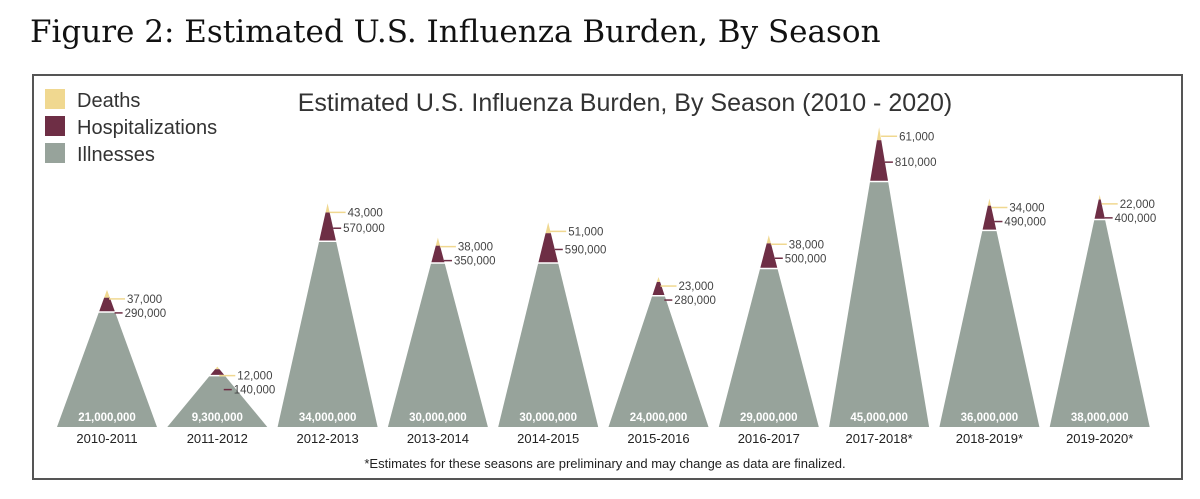 The image size is (1200, 499). What do you see at coordinates (1136, 219) in the screenshot?
I see `hospitalization-label: 400,000` at bounding box center [1136, 219].